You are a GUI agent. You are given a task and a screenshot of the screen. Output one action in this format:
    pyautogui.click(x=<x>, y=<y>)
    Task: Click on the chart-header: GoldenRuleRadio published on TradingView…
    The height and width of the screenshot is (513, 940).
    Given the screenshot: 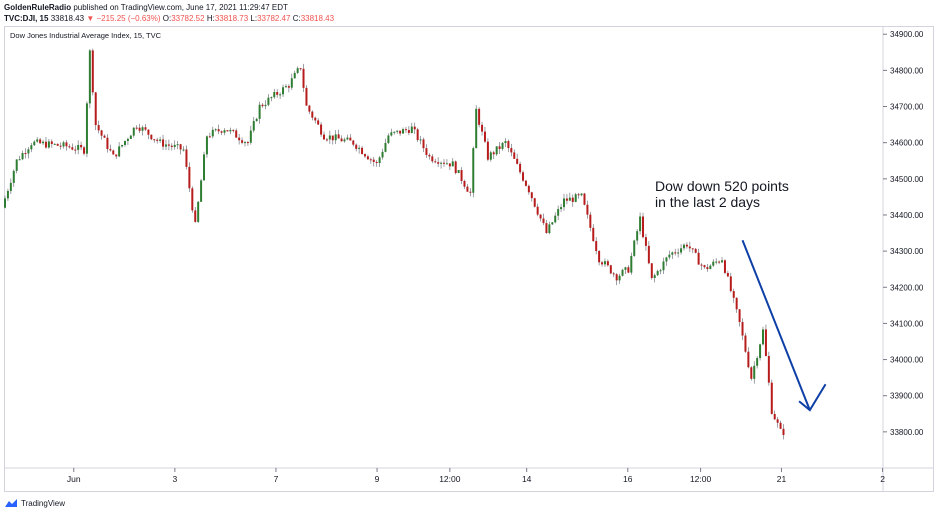 What is the action you would take?
    pyautogui.click(x=464, y=13)
    